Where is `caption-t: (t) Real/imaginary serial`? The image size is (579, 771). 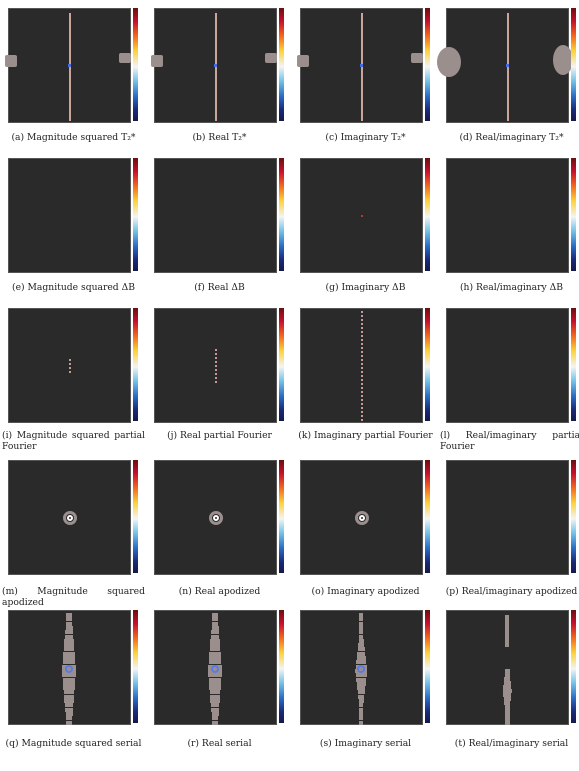
caption-t: (t) Real/imaginary serial is located at coordinates (511, 743).